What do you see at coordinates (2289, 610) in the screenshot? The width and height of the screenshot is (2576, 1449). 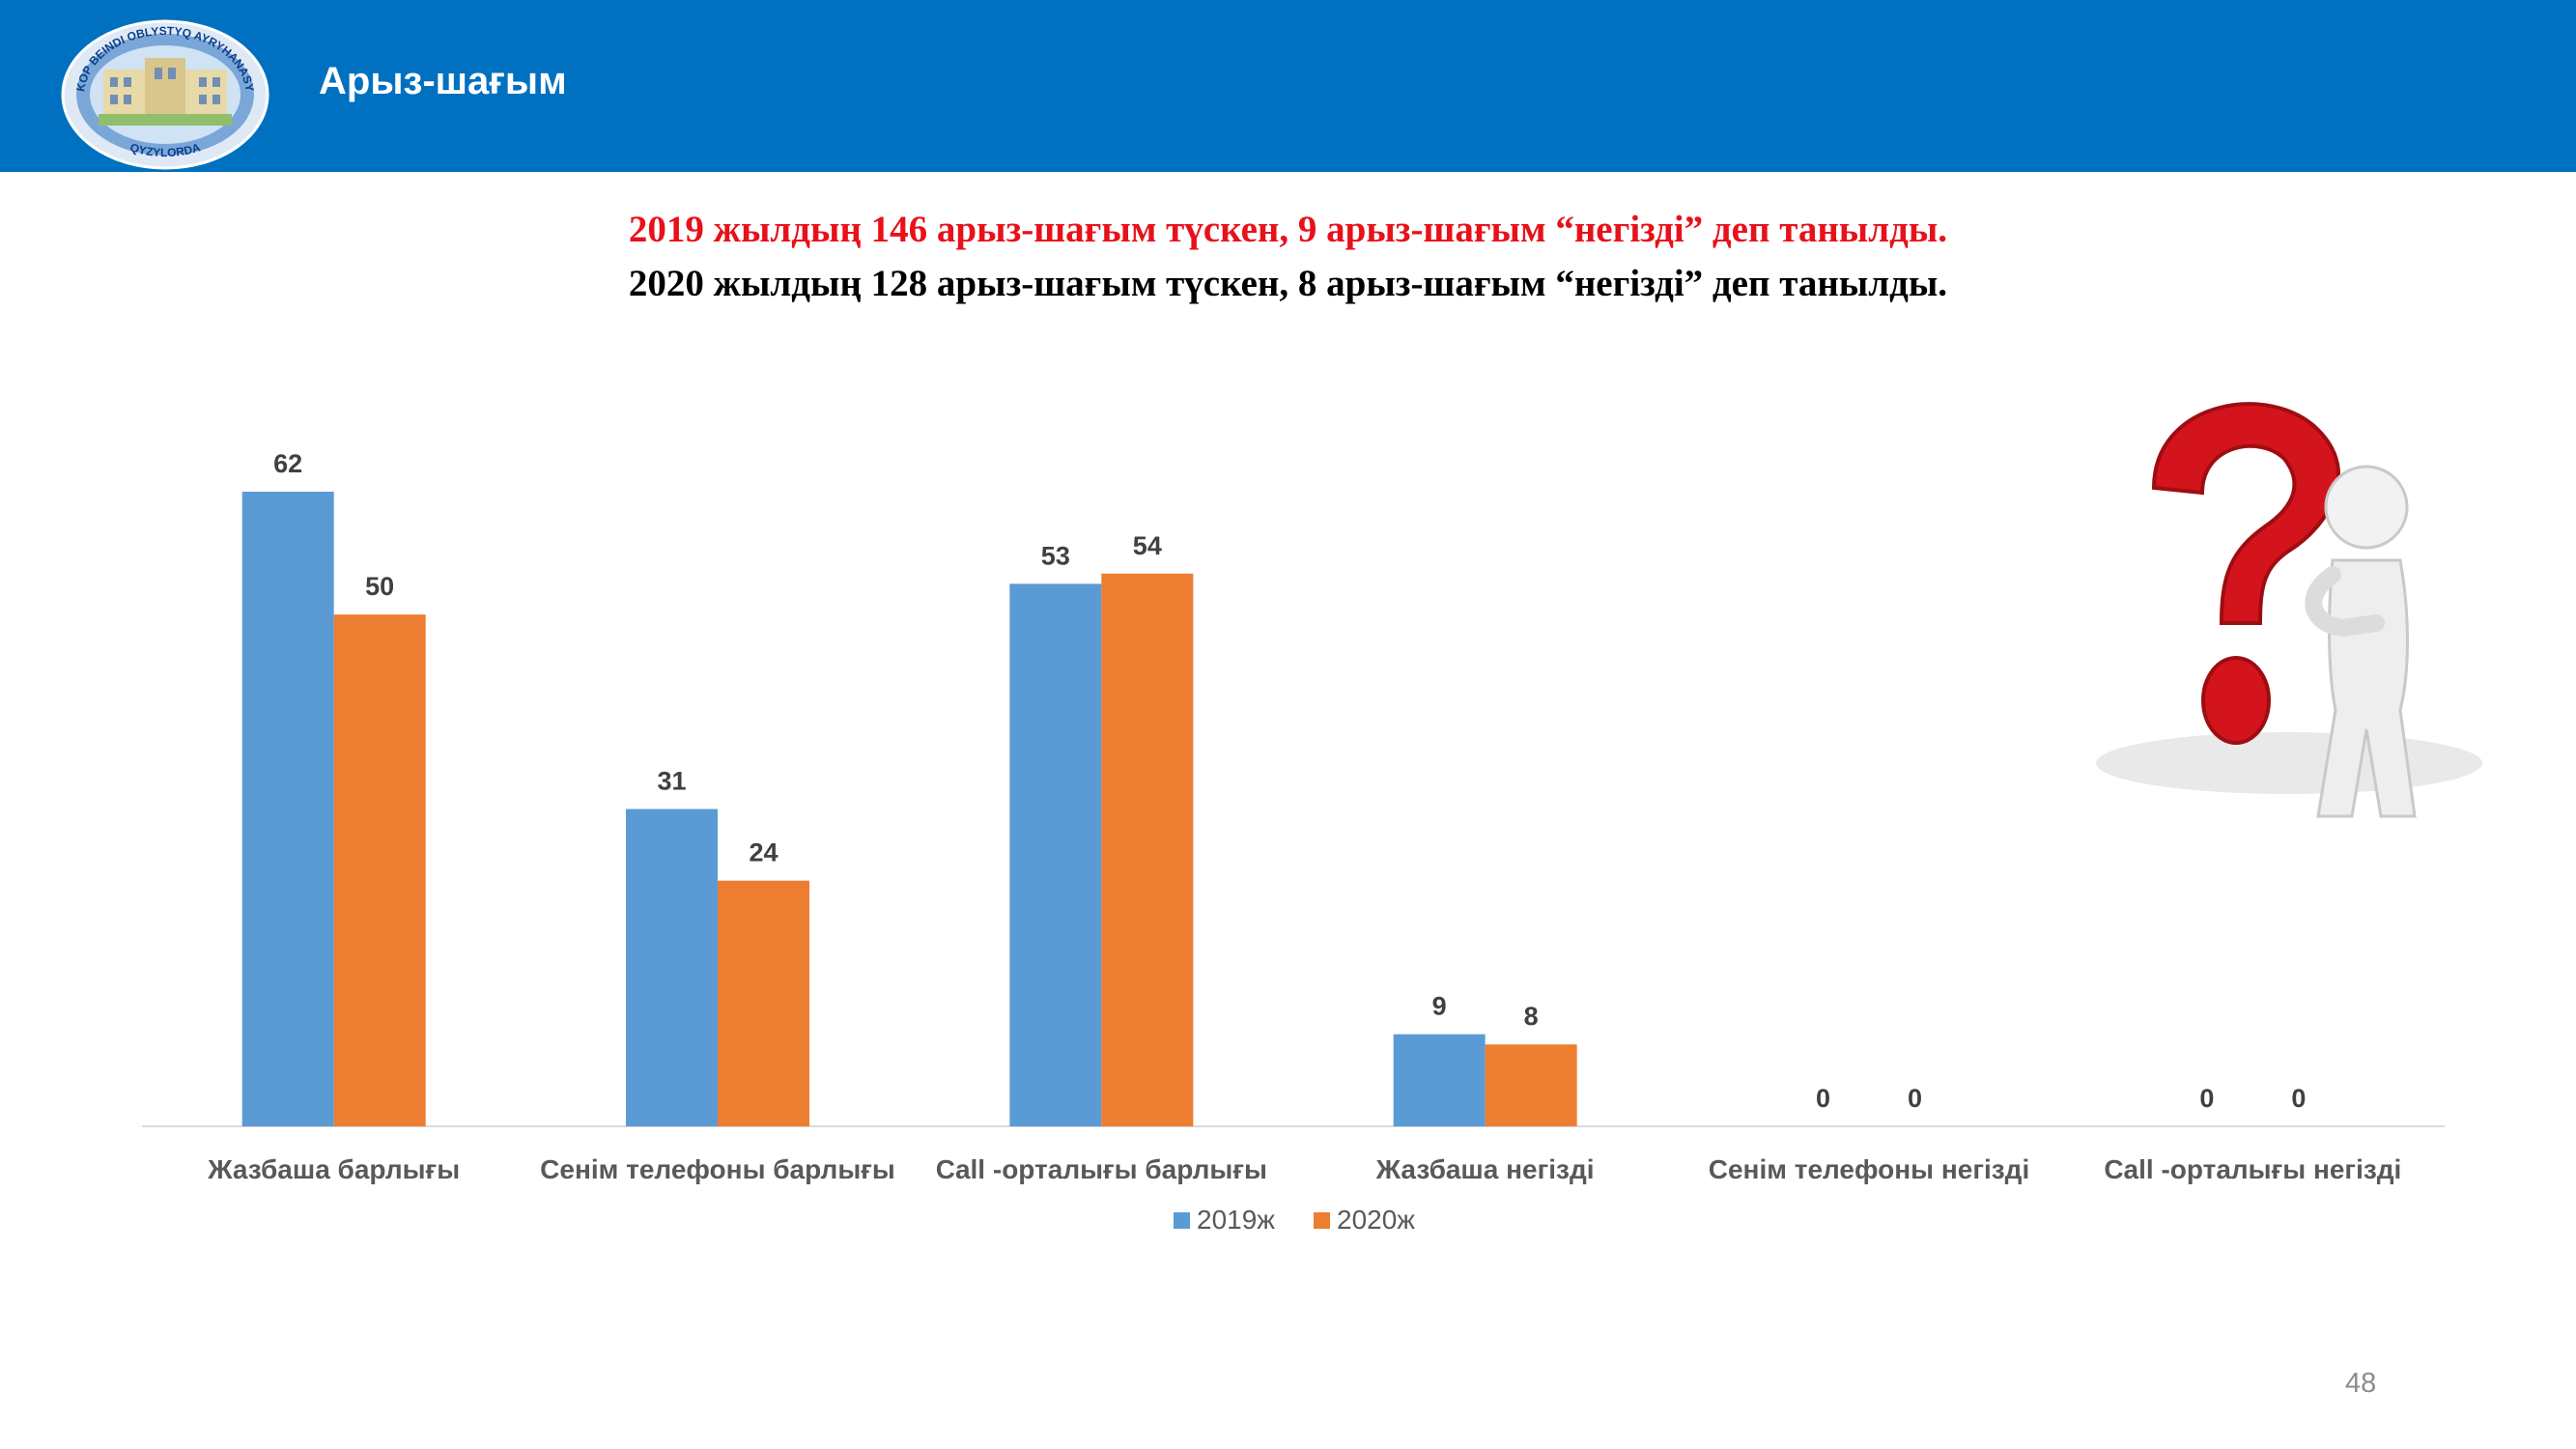 I see `question-mark-figure-illustration` at bounding box center [2289, 610].